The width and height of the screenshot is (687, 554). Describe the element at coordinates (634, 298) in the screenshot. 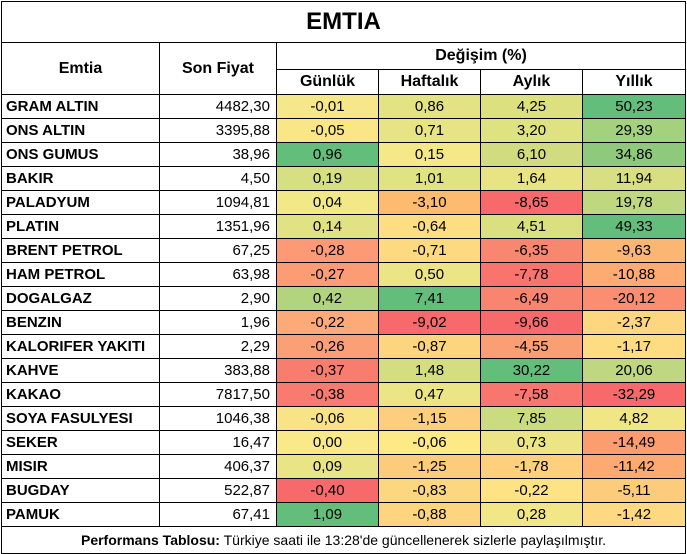

I see `yearly-change: -20,12` at that location.